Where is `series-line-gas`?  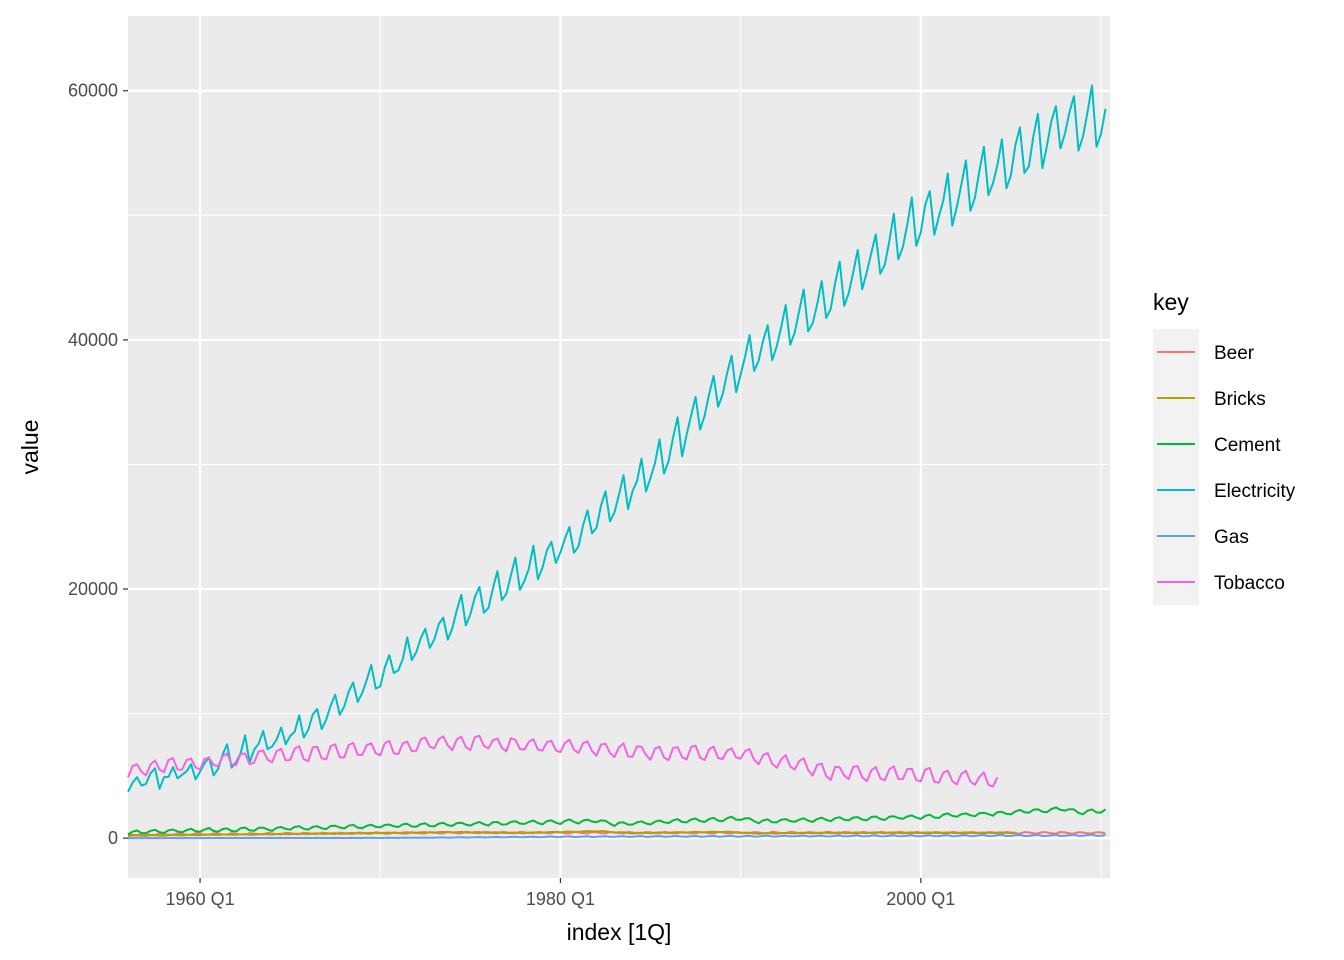
series-line-gas is located at coordinates (617, 836).